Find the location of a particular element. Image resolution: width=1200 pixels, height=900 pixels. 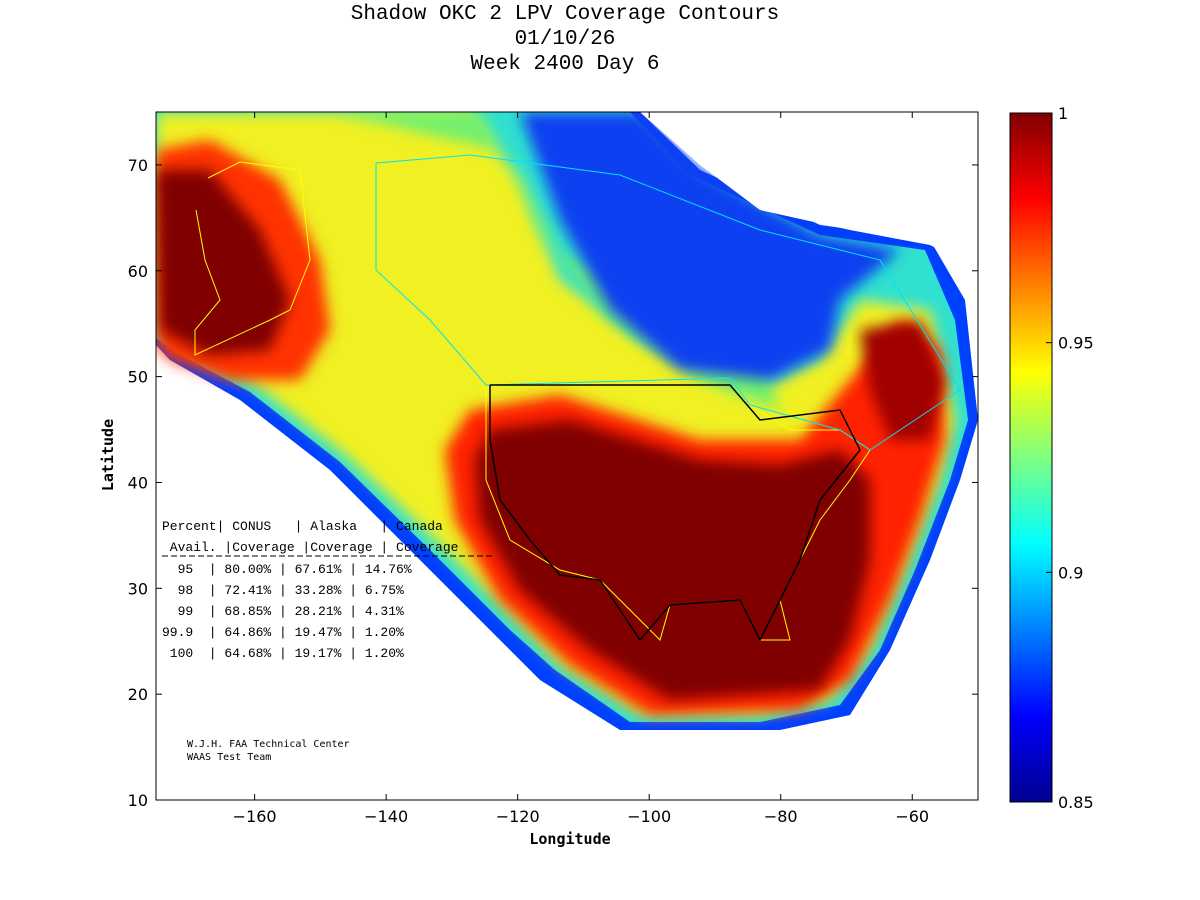

x-tick-label: −100 is located at coordinates (649, 816).